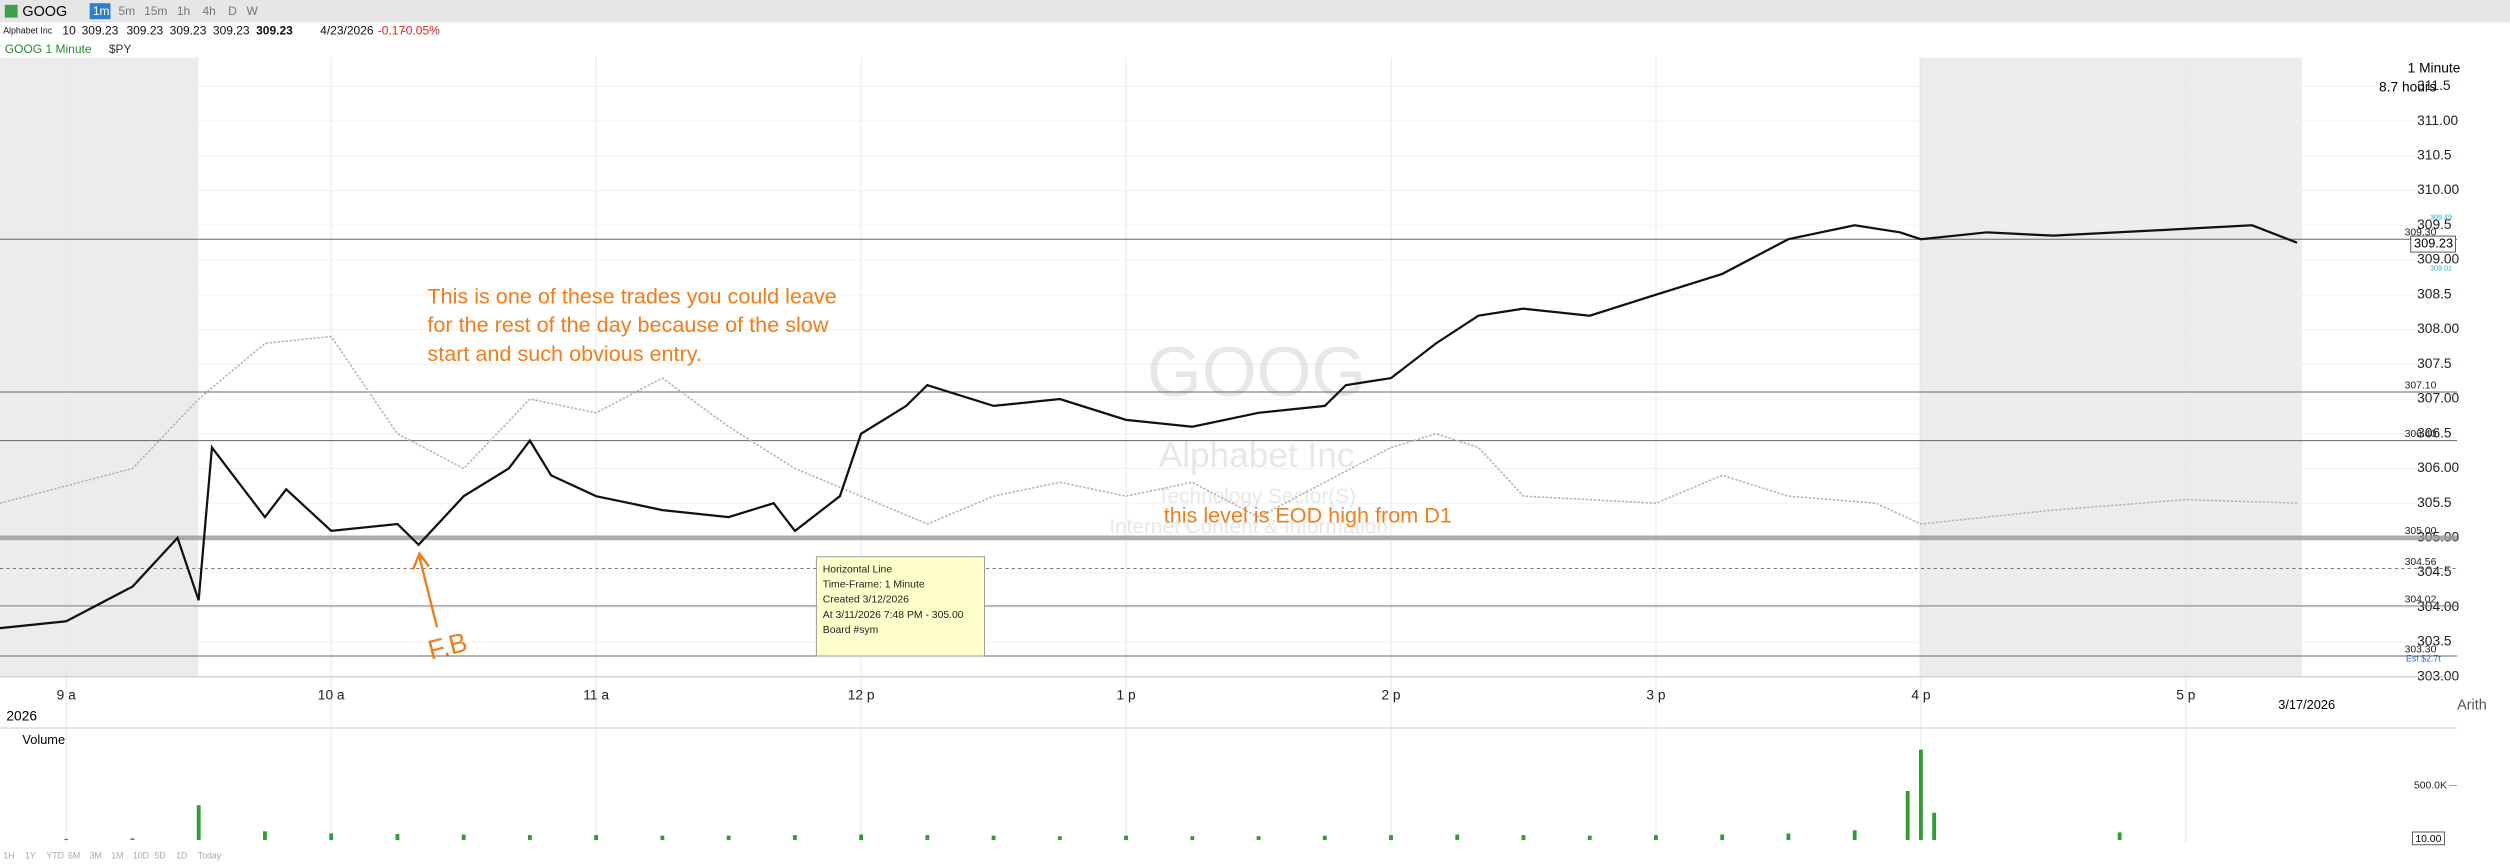 The height and width of the screenshot is (864, 2510). What do you see at coordinates (2434, 293) in the screenshot?
I see `y-tick-label: 308.5` at bounding box center [2434, 293].